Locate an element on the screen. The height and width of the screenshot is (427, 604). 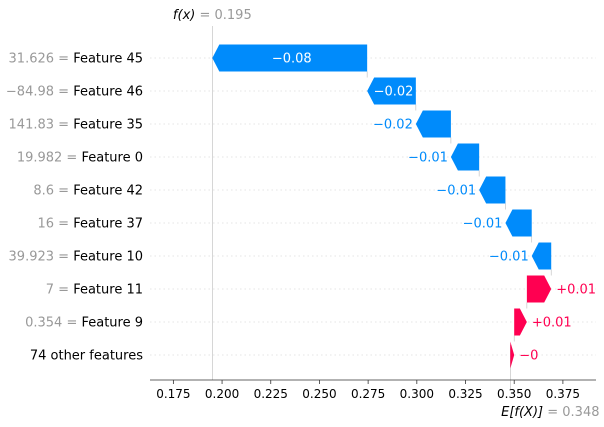
x-tick-label: 0.275 is located at coordinates (368, 394).